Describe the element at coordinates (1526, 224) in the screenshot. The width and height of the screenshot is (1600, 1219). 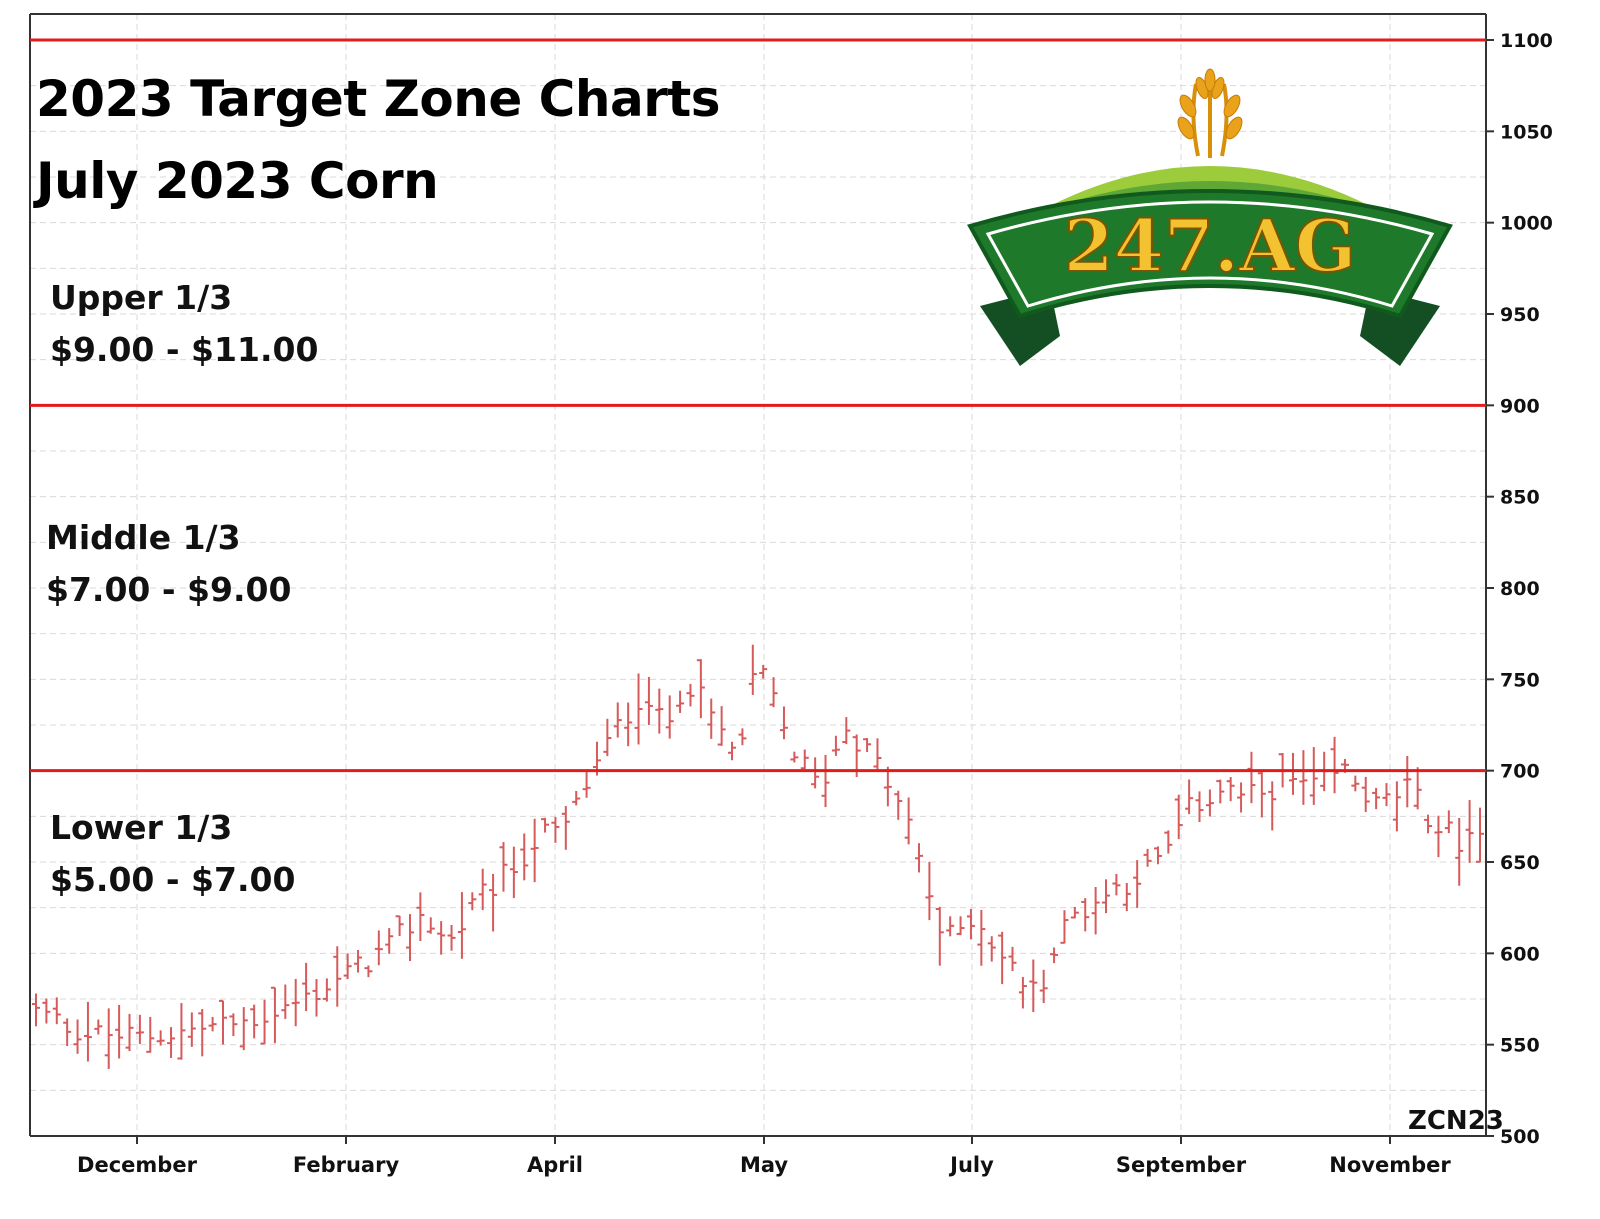
I see `y-tick-label: 1000` at that location.